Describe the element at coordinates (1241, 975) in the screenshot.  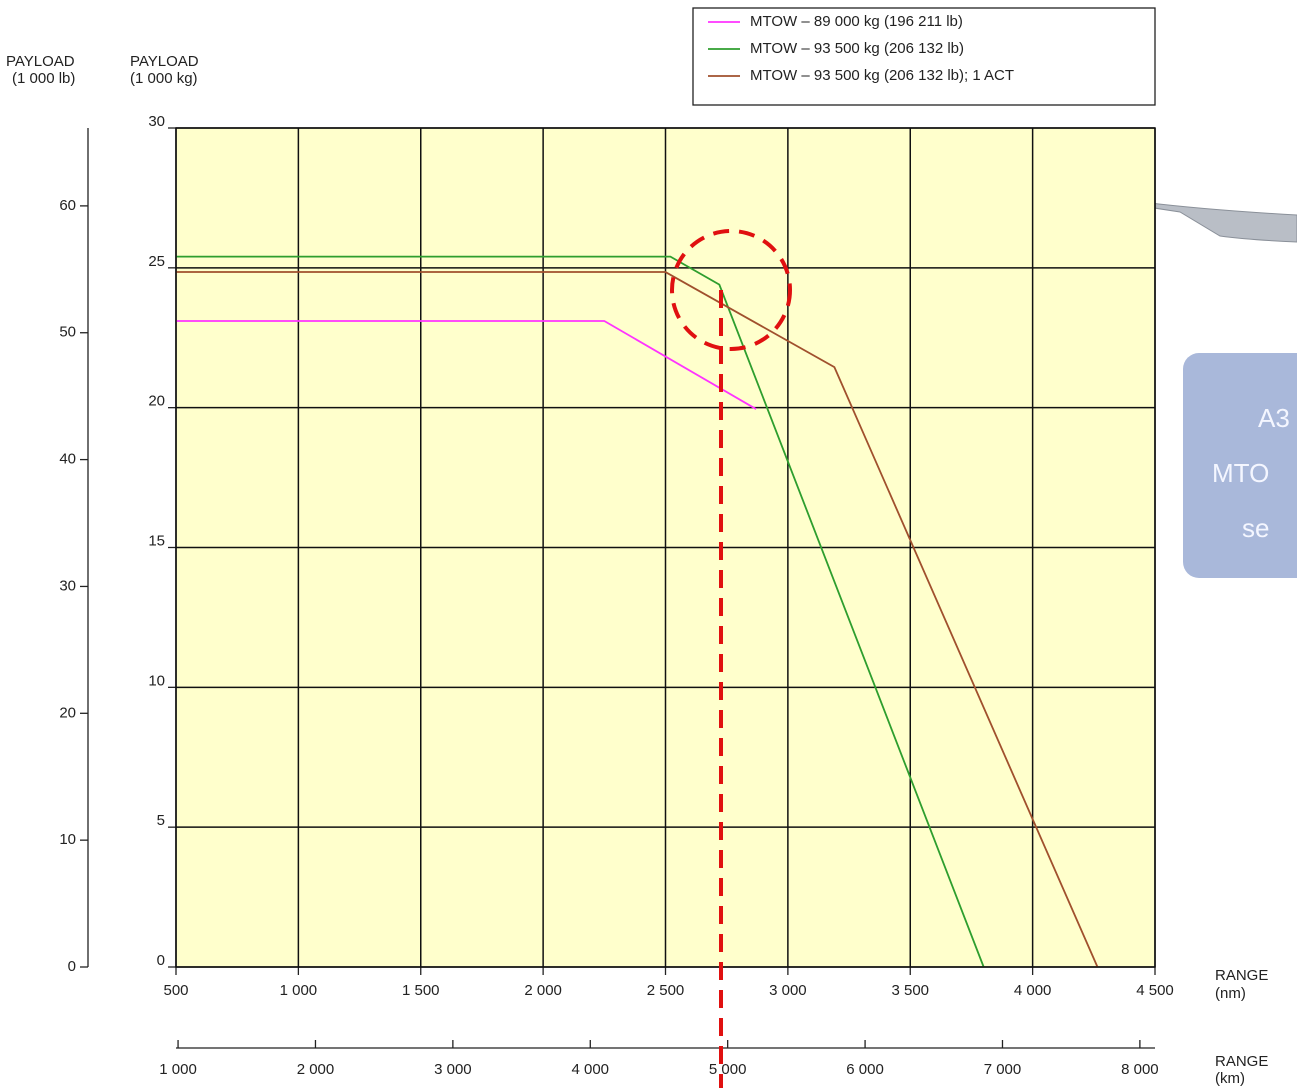
I see `x-axis-title: RANGE` at that location.